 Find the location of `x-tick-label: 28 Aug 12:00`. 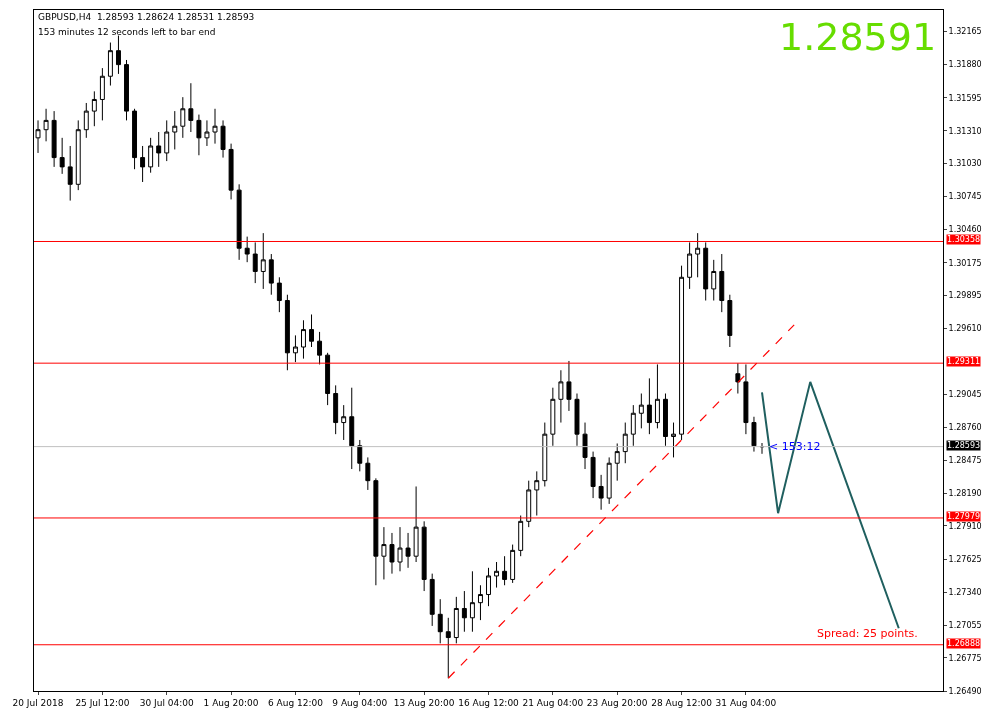

x-tick-label: 28 Aug 12:00 is located at coordinates (682, 702).